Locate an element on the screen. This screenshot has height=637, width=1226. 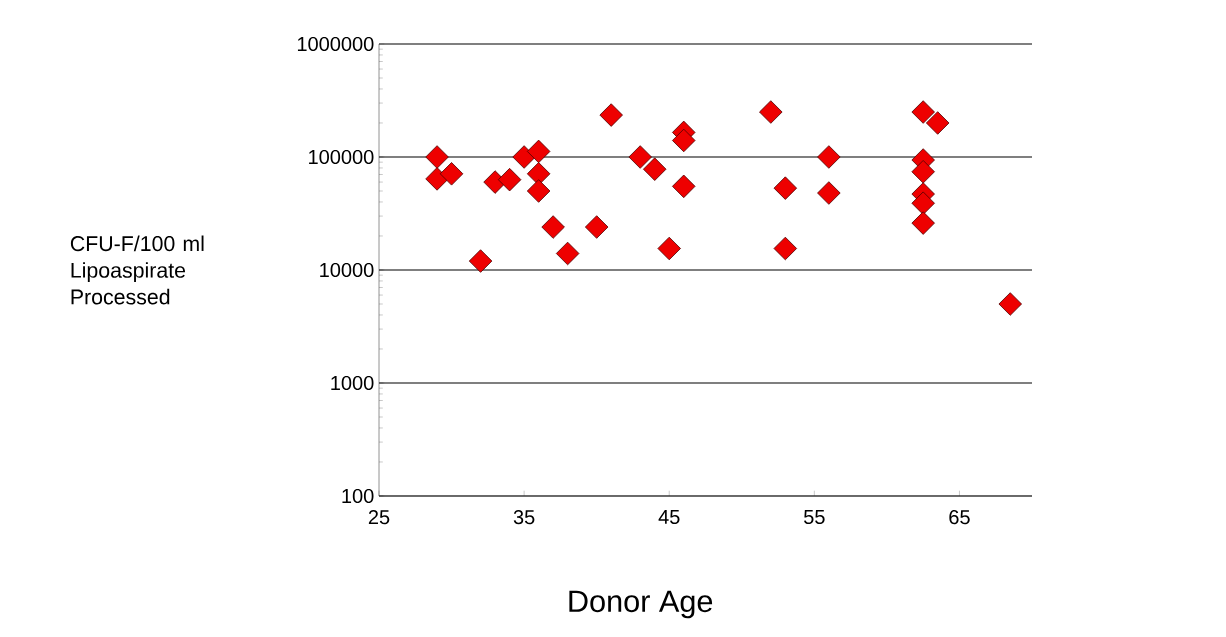
y-tick-label: 1000000 is located at coordinates (335, 44).